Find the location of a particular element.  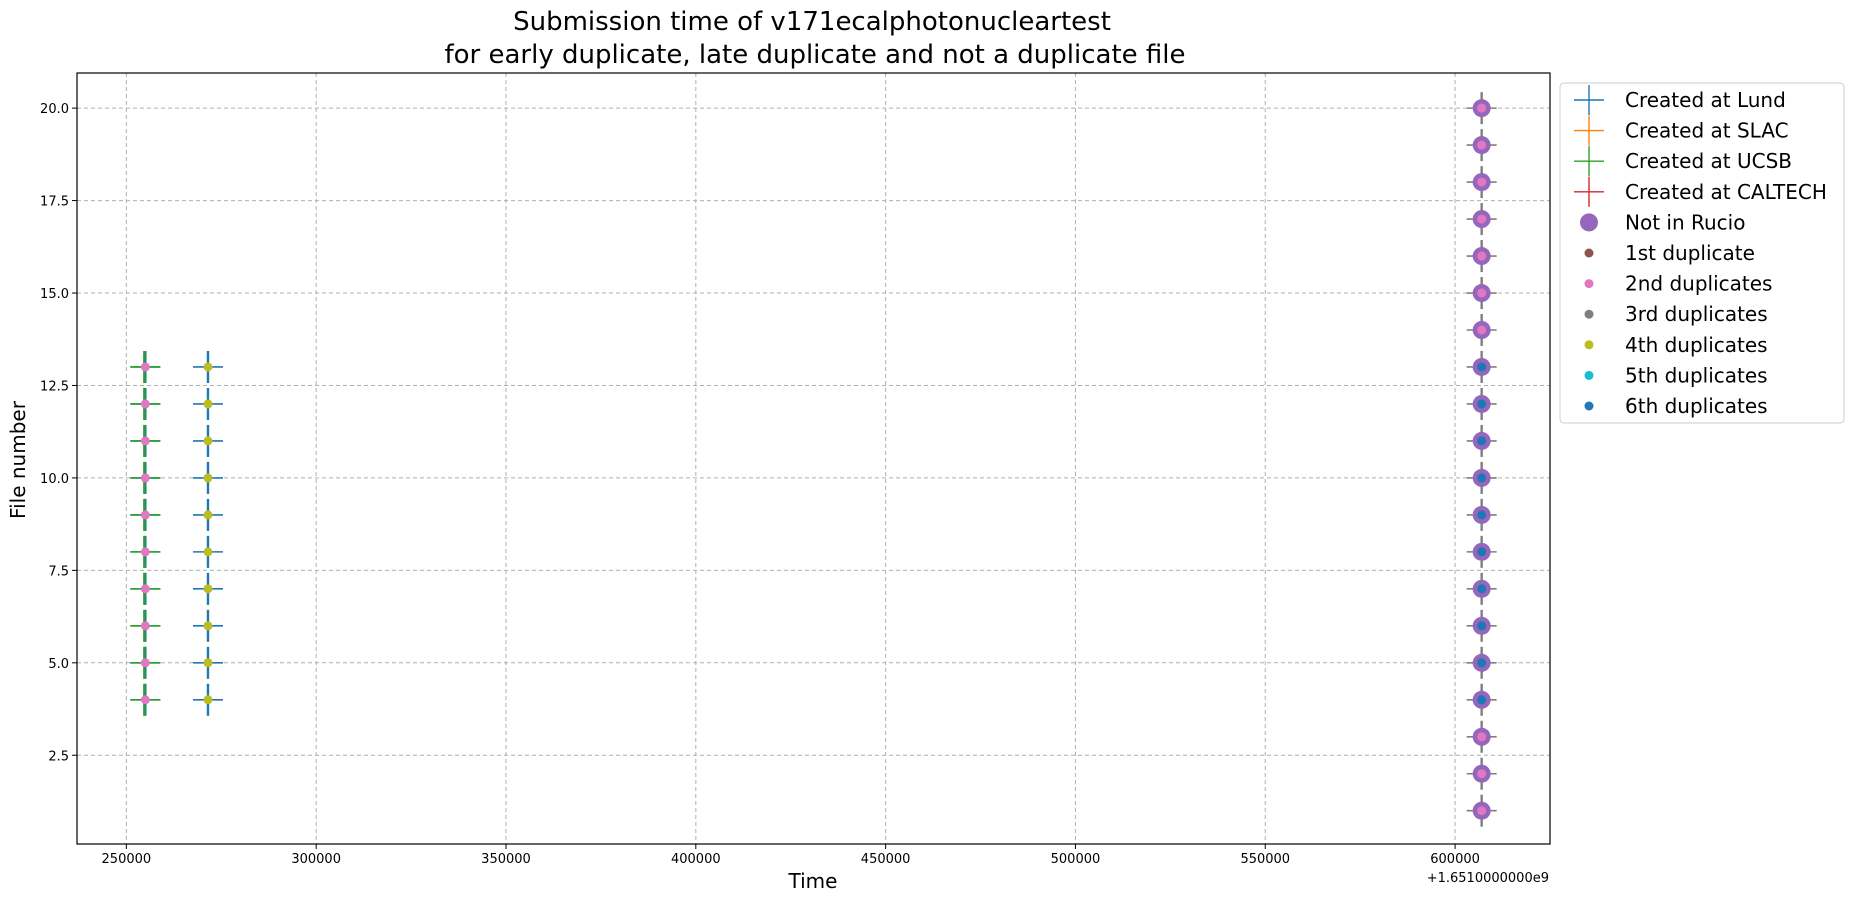

legend-label-10: 6th duplicates is located at coordinates (1696, 406).